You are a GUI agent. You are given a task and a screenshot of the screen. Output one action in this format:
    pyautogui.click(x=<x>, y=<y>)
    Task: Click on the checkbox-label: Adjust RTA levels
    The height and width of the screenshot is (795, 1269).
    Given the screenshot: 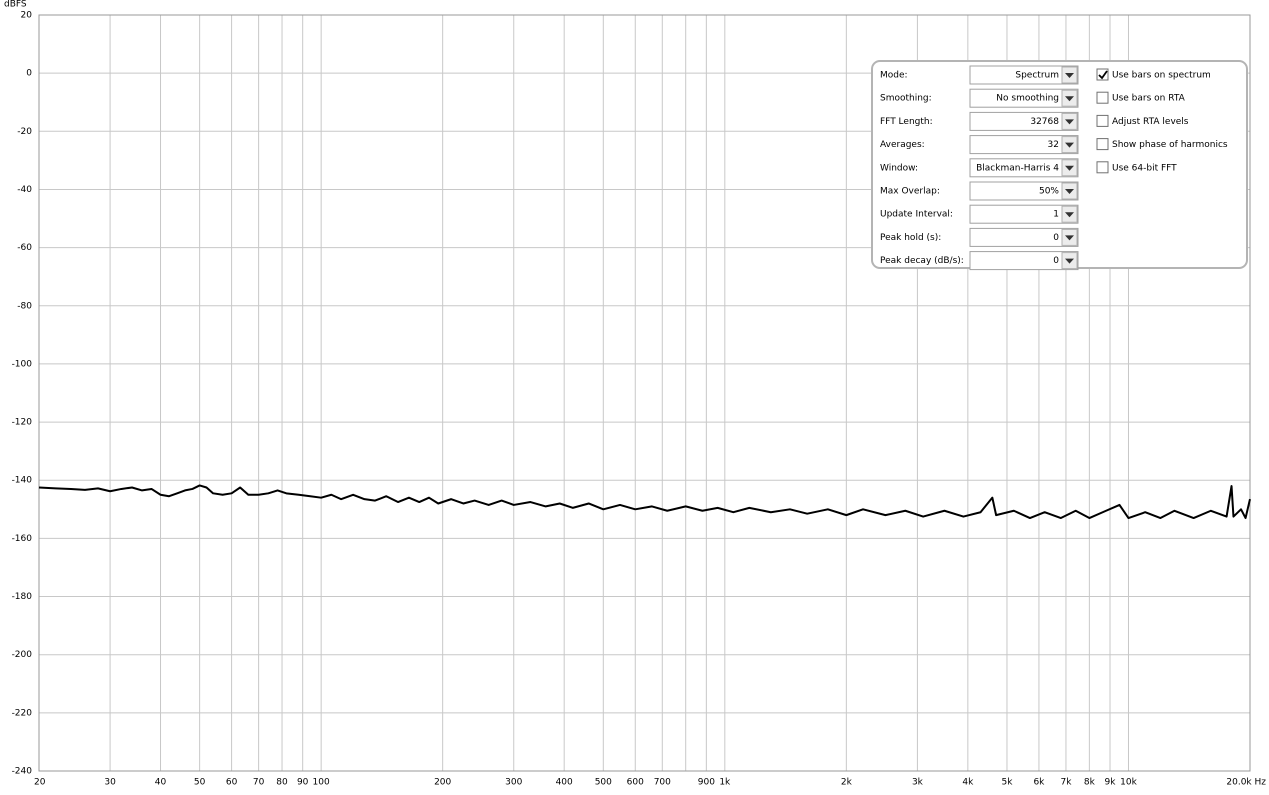 What is the action you would take?
    pyautogui.click(x=1150, y=122)
    